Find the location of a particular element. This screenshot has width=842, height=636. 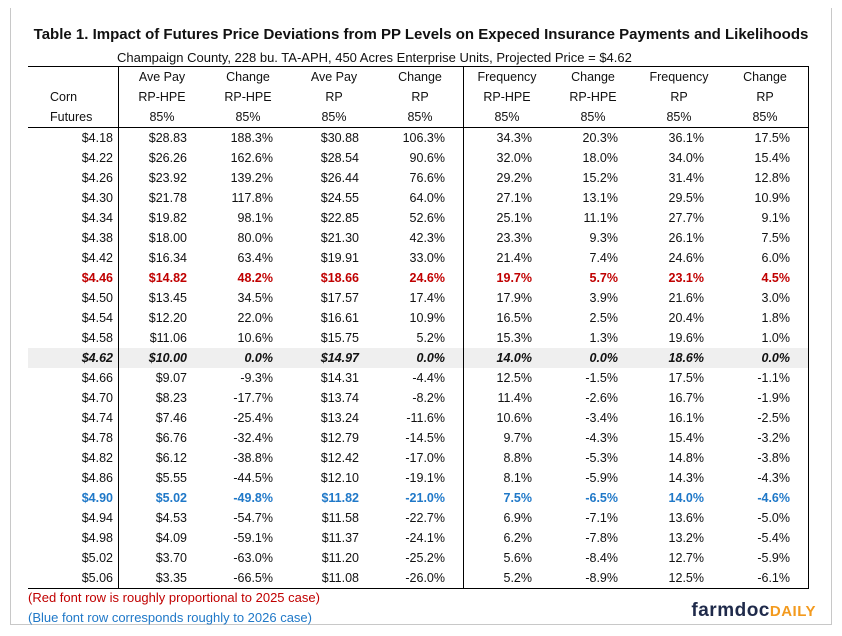

value-text: $18.66 is located at coordinates (339, 278).